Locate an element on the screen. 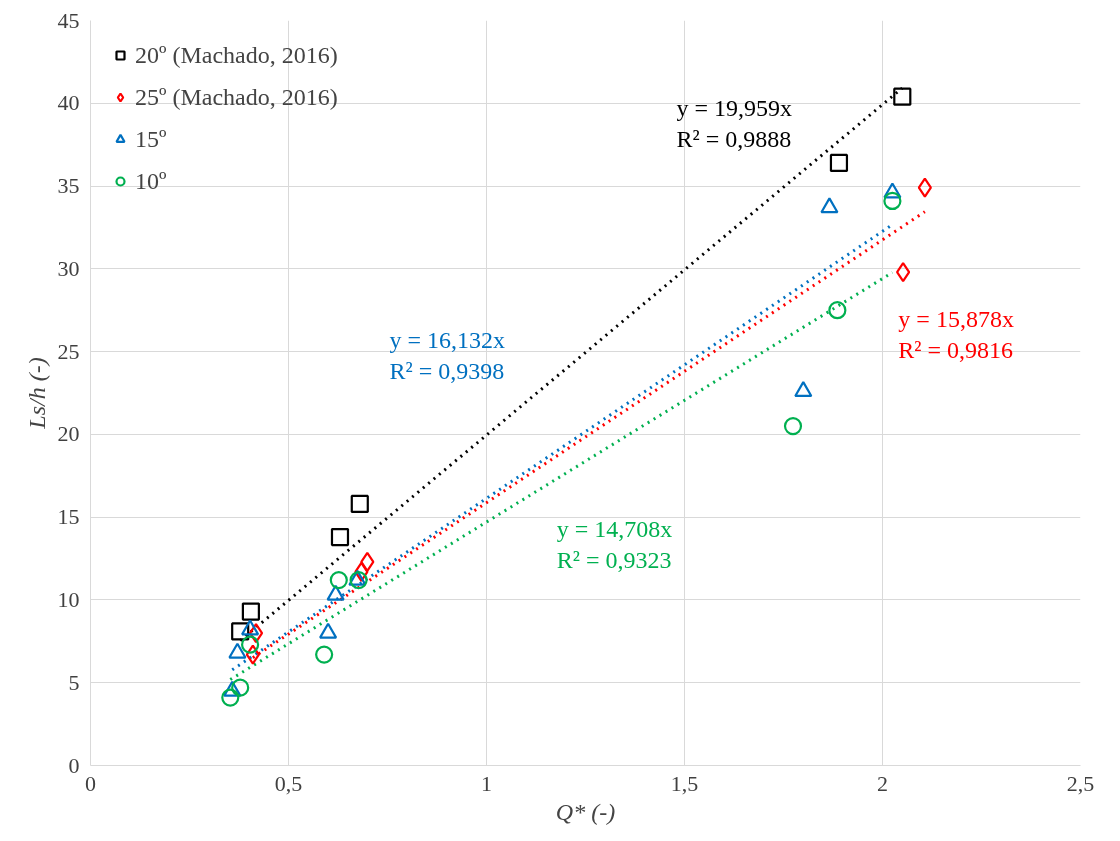  y-tick-label: 30 is located at coordinates (68, 268).